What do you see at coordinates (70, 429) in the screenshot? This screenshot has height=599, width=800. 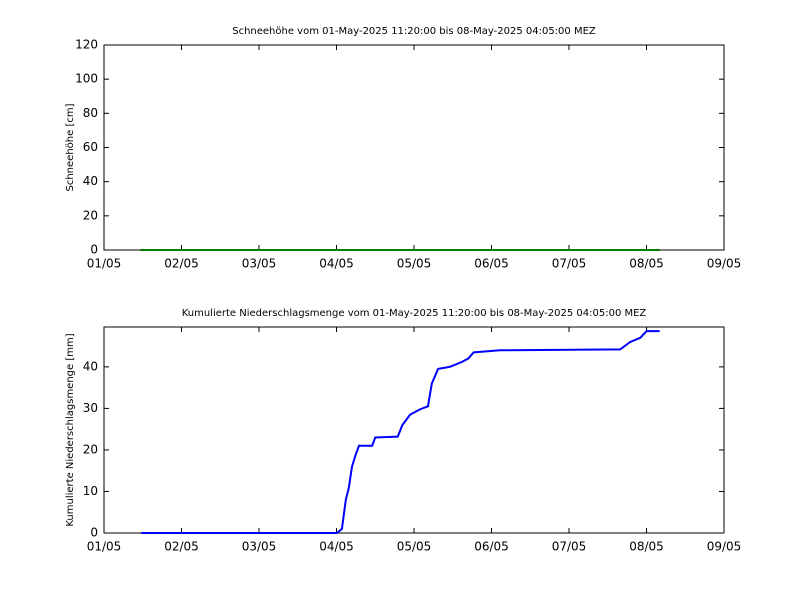 I see `y-axis-label: Kumulierte Niederschlagsmenge [mm]` at bounding box center [70, 429].